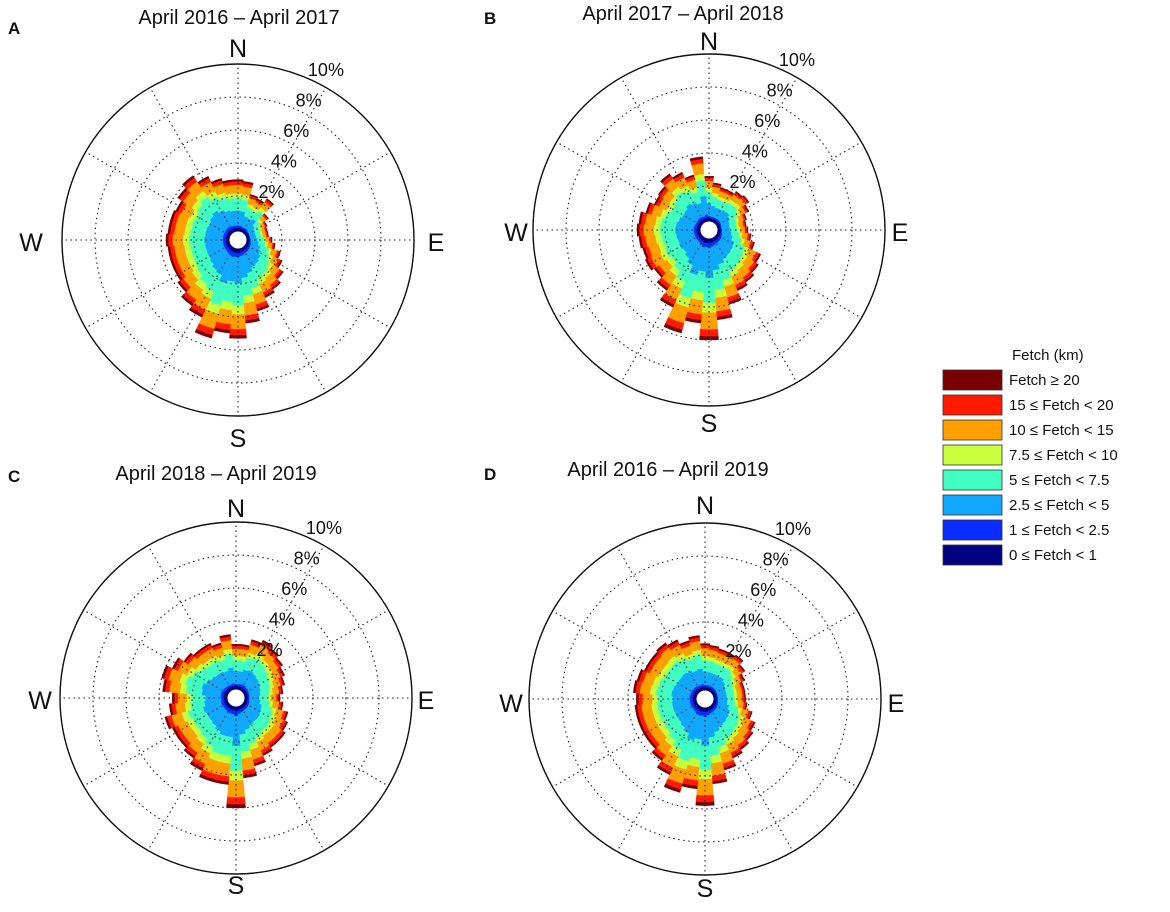  Describe the element at coordinates (1053, 555) in the screenshot. I see `legend-label: 0 ≤ Fetch < 1` at that location.